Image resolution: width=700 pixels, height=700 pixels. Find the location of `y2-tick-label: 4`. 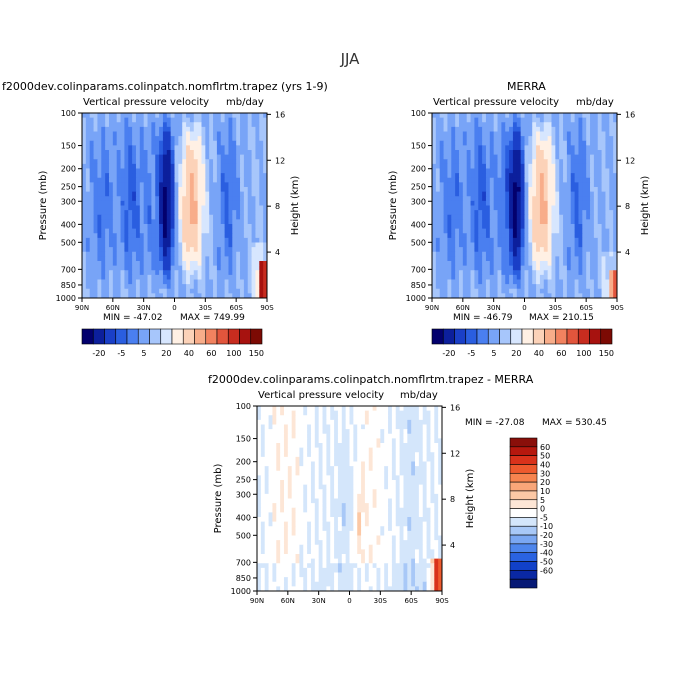

y2-tick-label: 4 is located at coordinates (627, 252).